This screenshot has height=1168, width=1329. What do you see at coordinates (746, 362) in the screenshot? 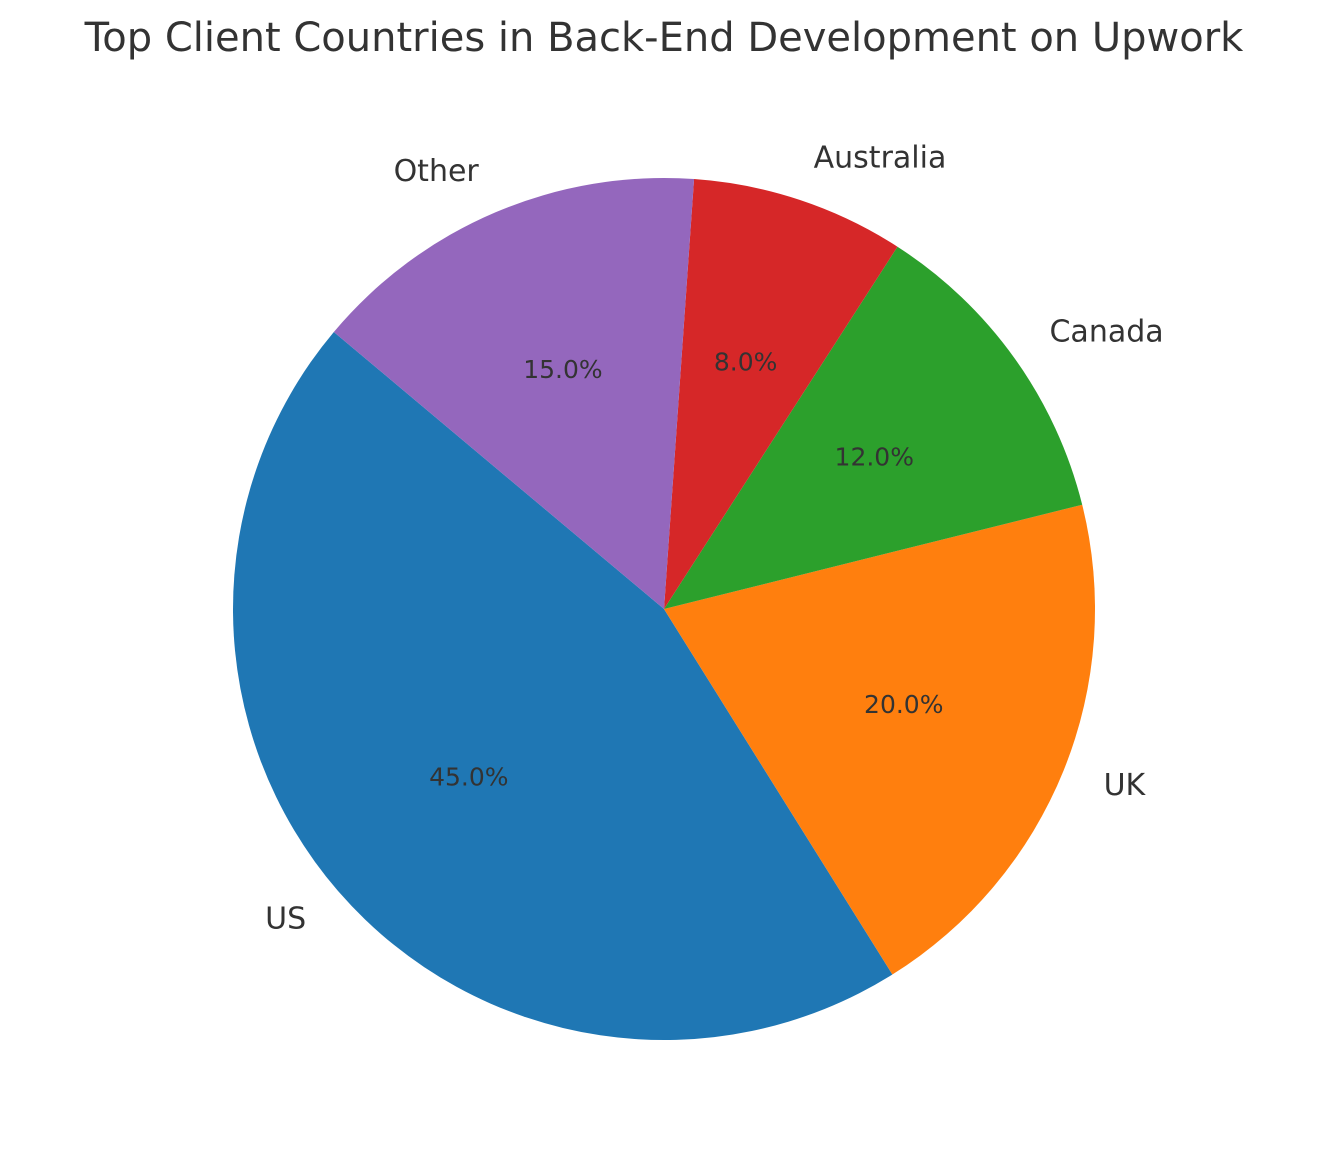
I see `value-label: 8.0%` at bounding box center [746, 362].